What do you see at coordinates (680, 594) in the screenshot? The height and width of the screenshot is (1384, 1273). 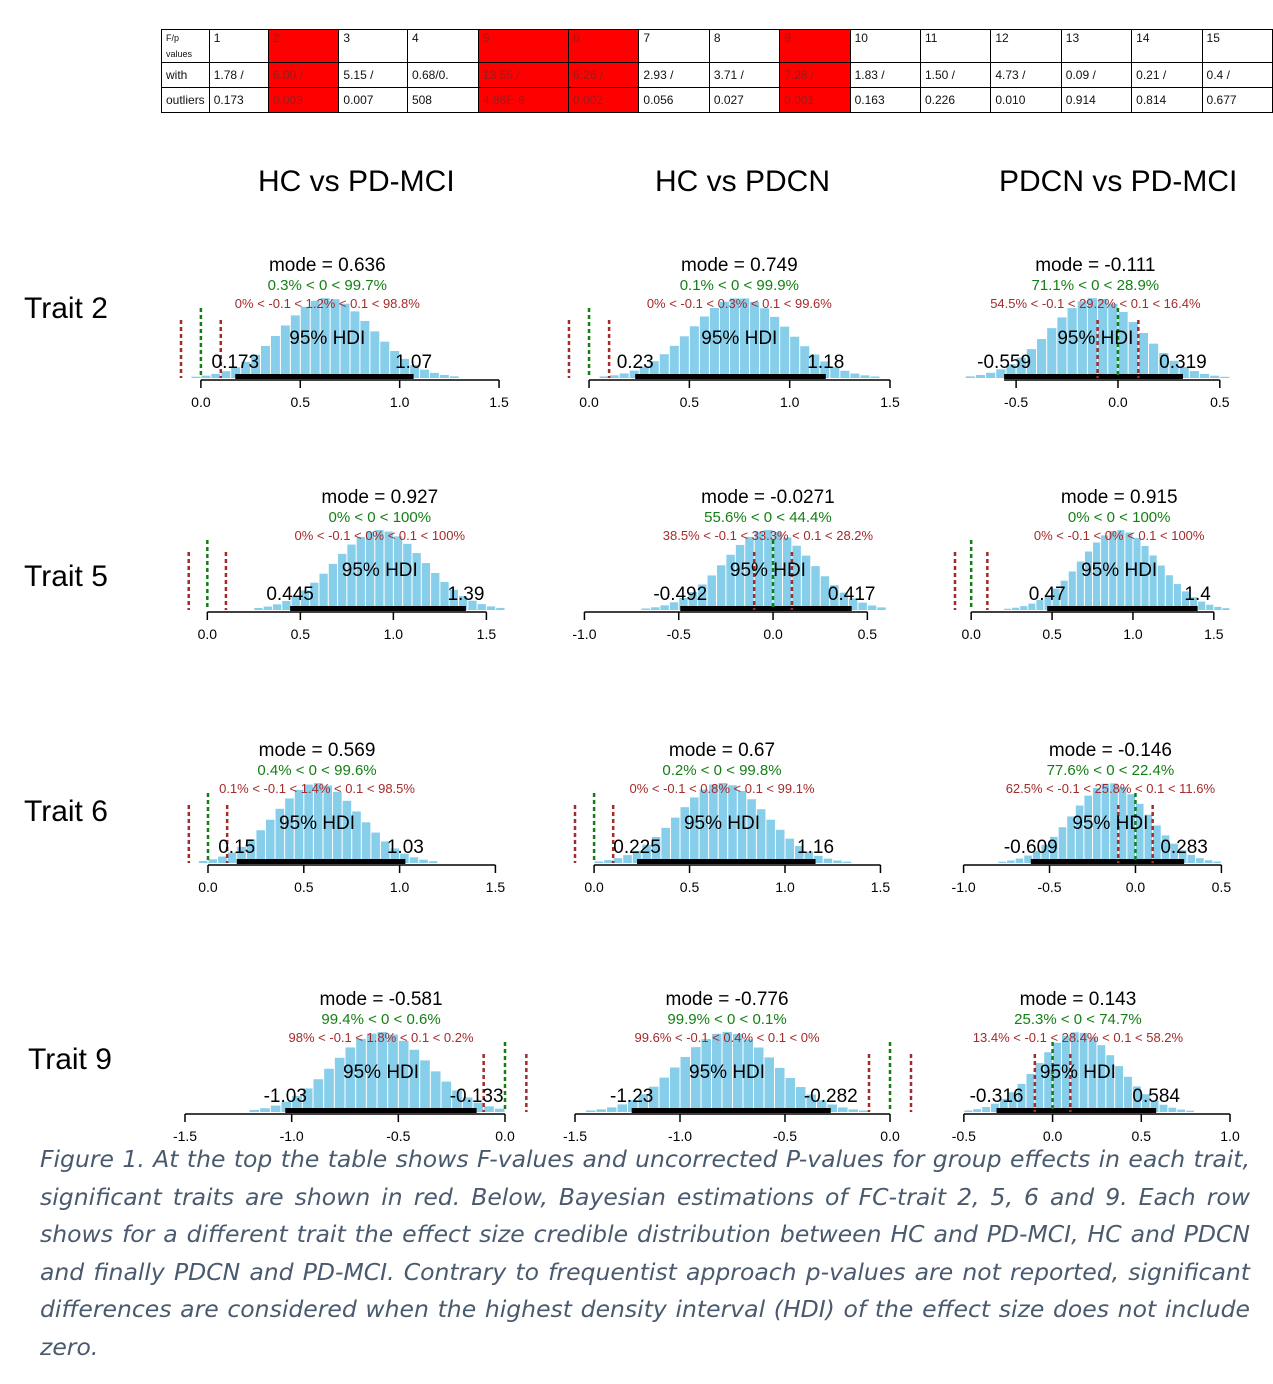 I see `hdi-low-label: -0.492` at bounding box center [680, 594].